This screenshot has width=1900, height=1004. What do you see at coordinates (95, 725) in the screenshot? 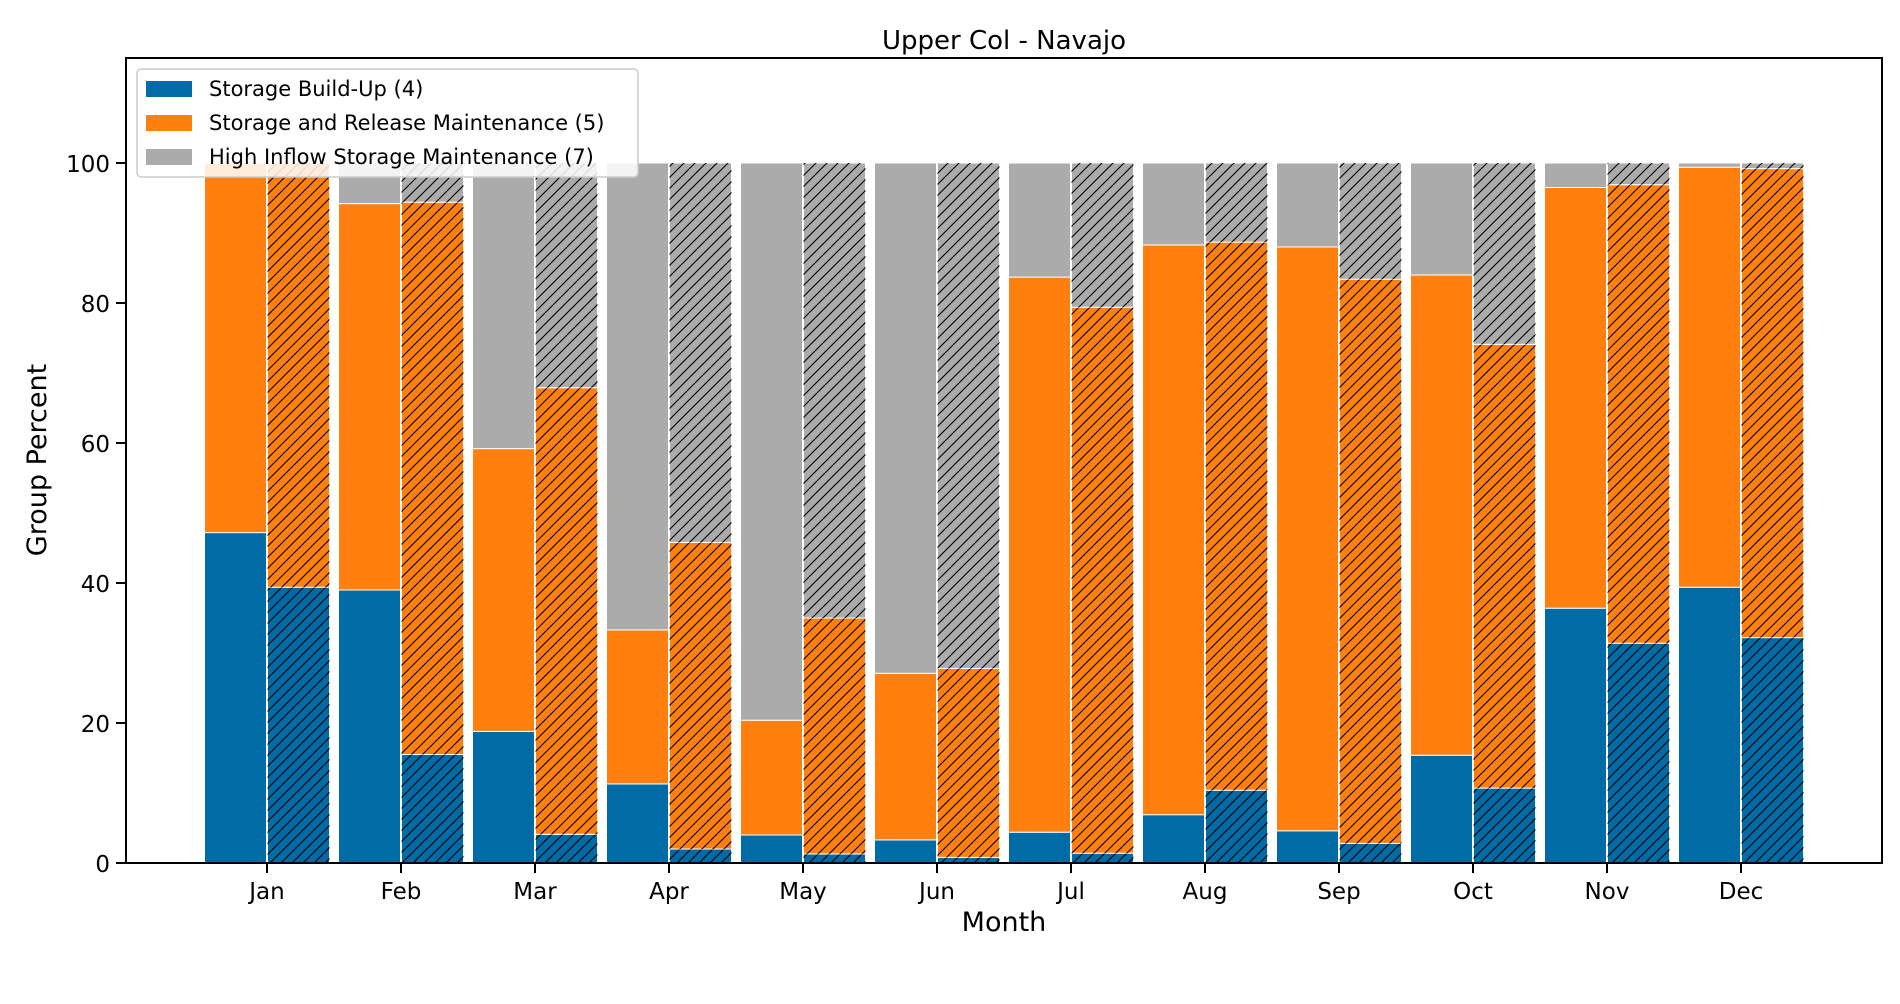
I see `y-tick-label: 20` at bounding box center [95, 725].